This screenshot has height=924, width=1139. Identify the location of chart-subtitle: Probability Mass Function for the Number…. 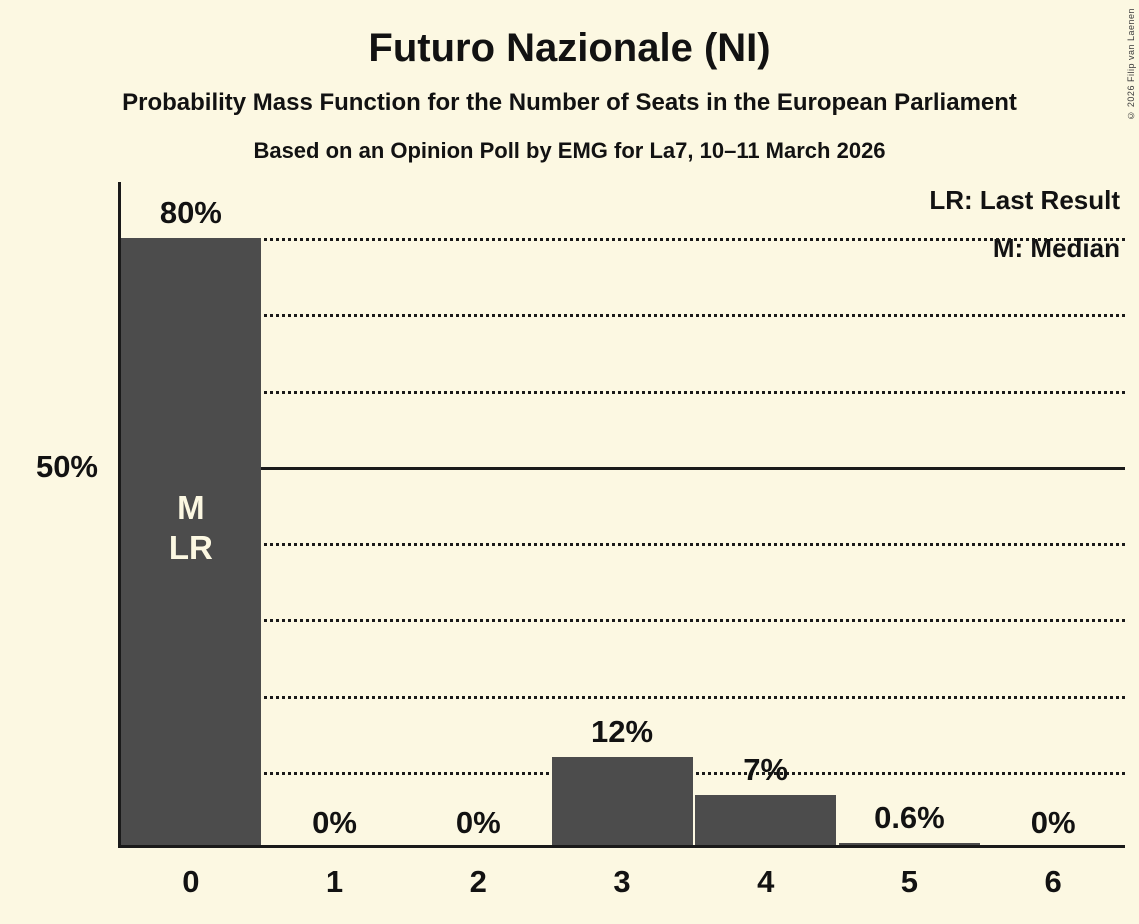
(569, 102).